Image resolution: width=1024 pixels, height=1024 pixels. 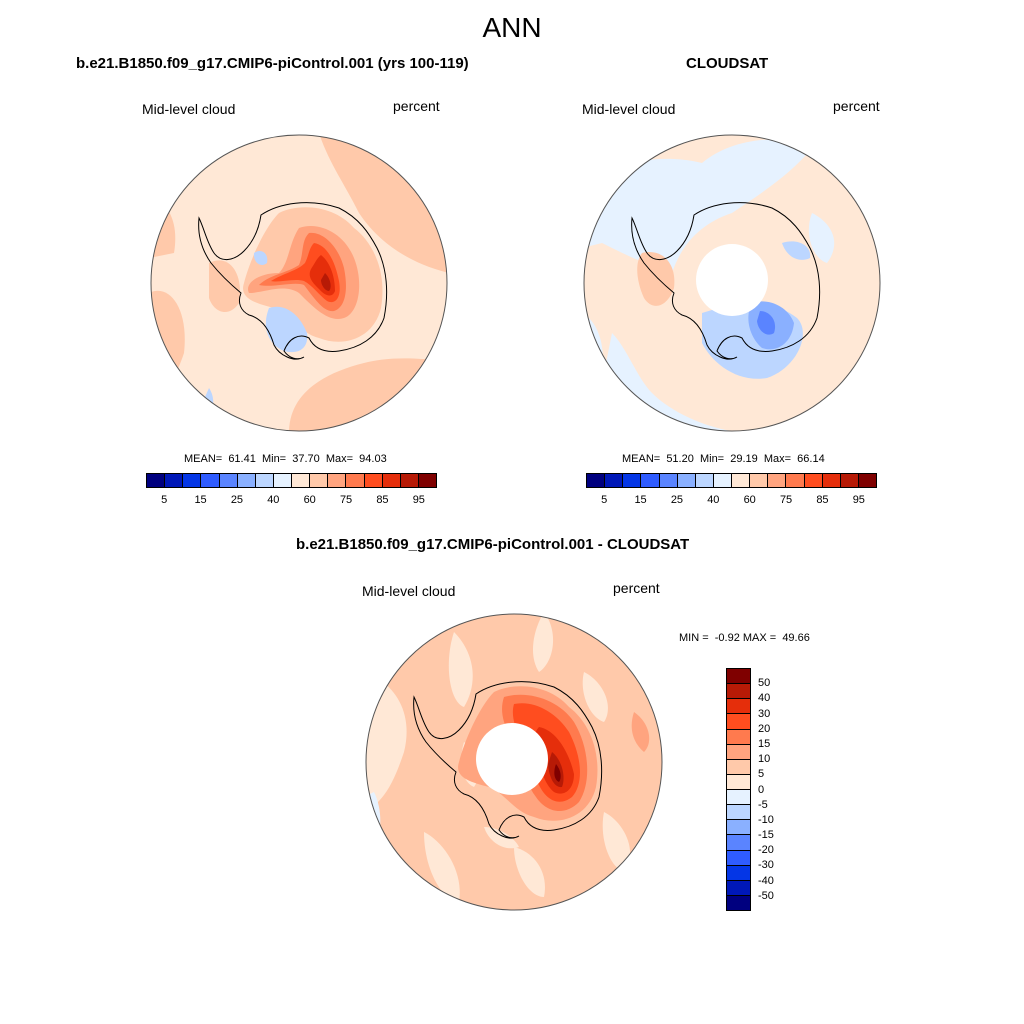 I want to click on model-colorbar, so click(x=291, y=480).